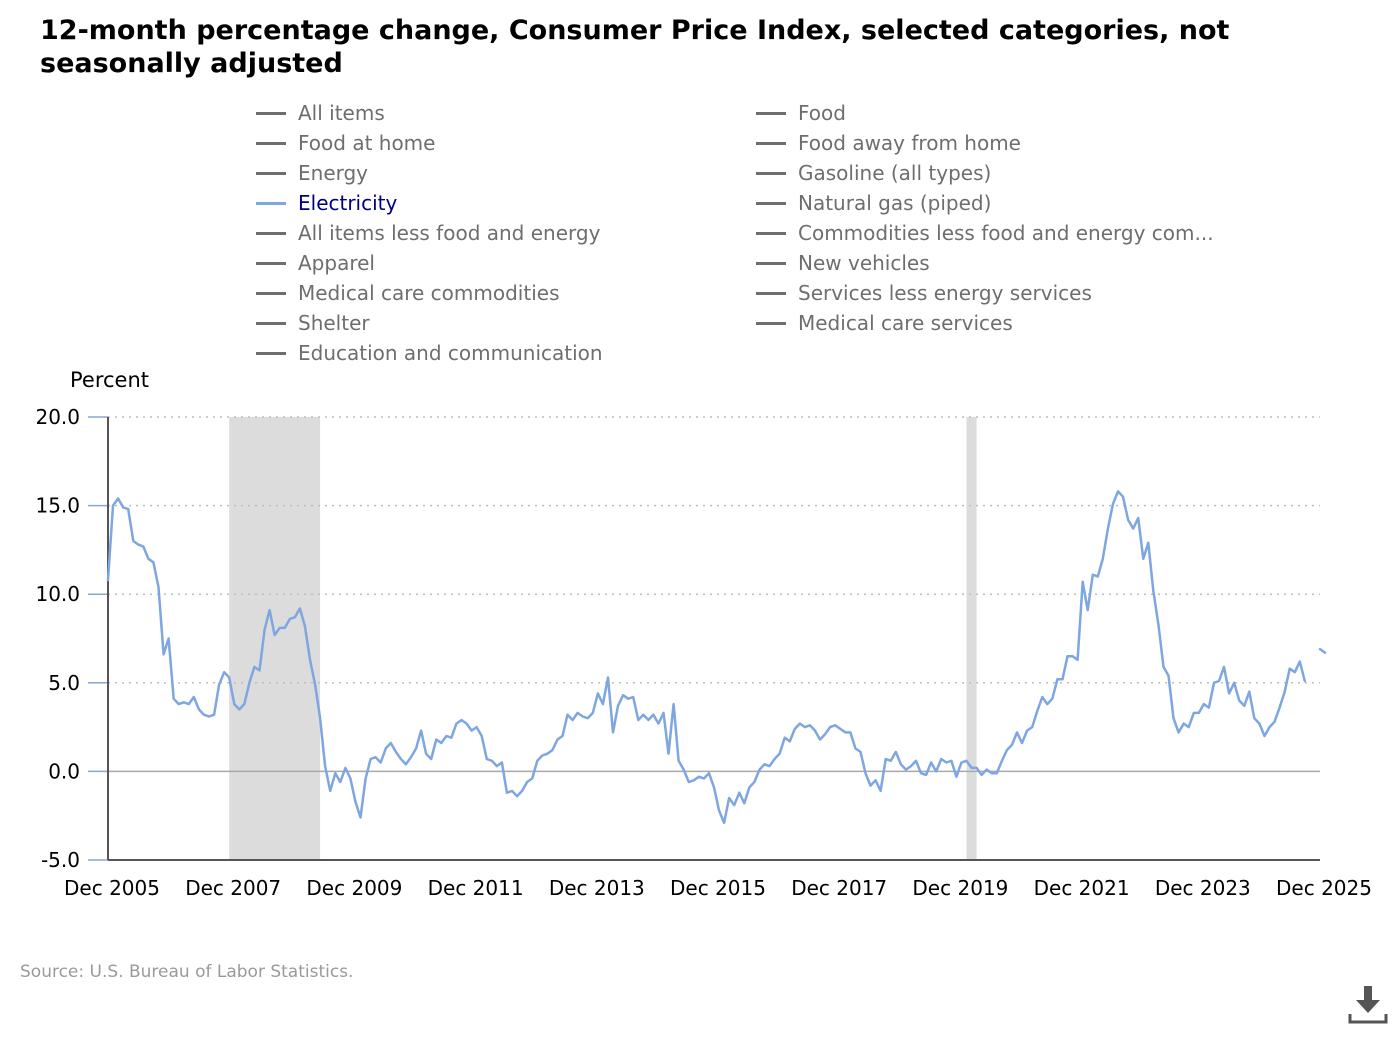 This screenshot has width=1400, height=1040. What do you see at coordinates (960, 888) in the screenshot?
I see `x-tick-label: Dec 2019` at bounding box center [960, 888].